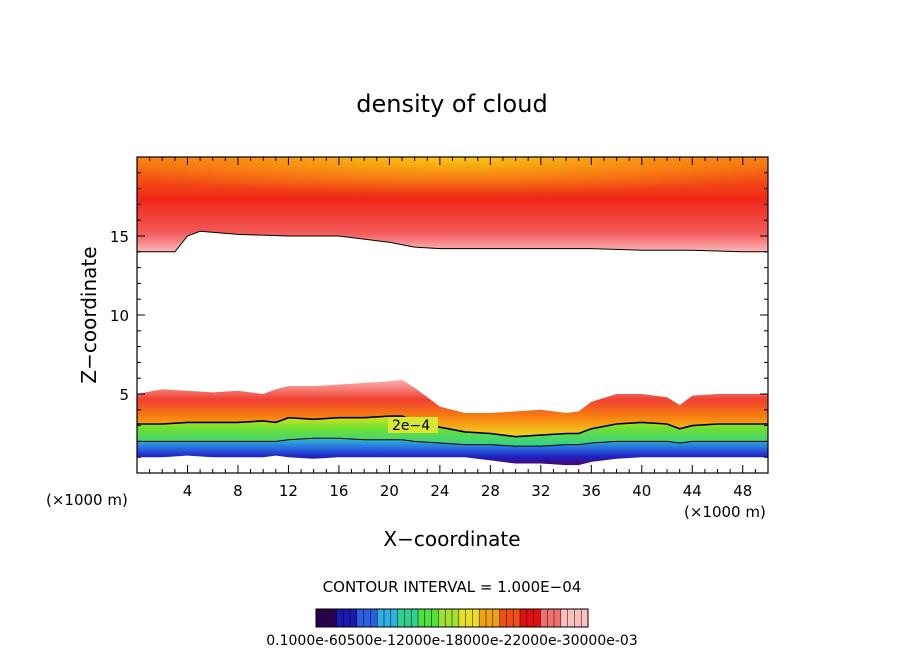 Image resolution: width=904 pixels, height=654 pixels. What do you see at coordinates (451, 104) in the screenshot?
I see `chart-title: density of cloud` at bounding box center [451, 104].